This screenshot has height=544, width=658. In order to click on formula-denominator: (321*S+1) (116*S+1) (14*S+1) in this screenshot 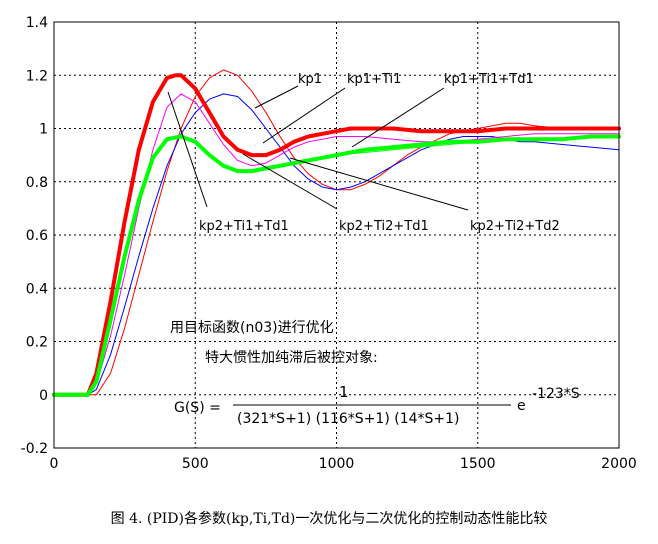, I will do `click(348, 419)`.